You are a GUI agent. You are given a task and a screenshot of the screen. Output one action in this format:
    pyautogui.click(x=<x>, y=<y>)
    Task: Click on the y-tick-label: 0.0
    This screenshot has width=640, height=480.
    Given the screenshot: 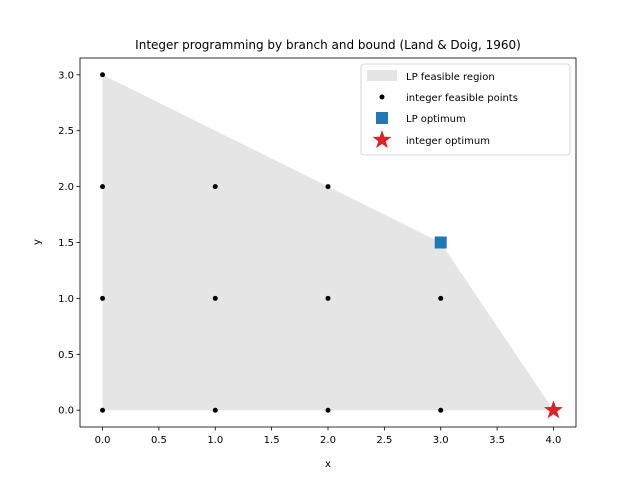 What is the action you would take?
    pyautogui.click(x=66, y=411)
    